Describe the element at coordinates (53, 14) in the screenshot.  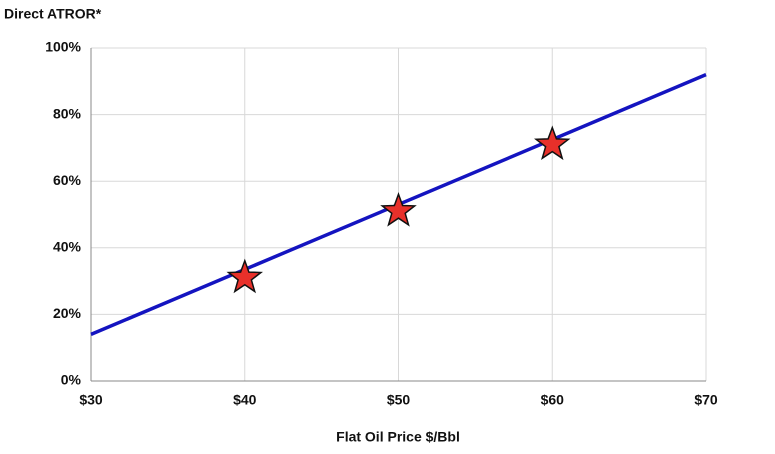
I see `y-axis-title: Direct ATROR*` at that location.